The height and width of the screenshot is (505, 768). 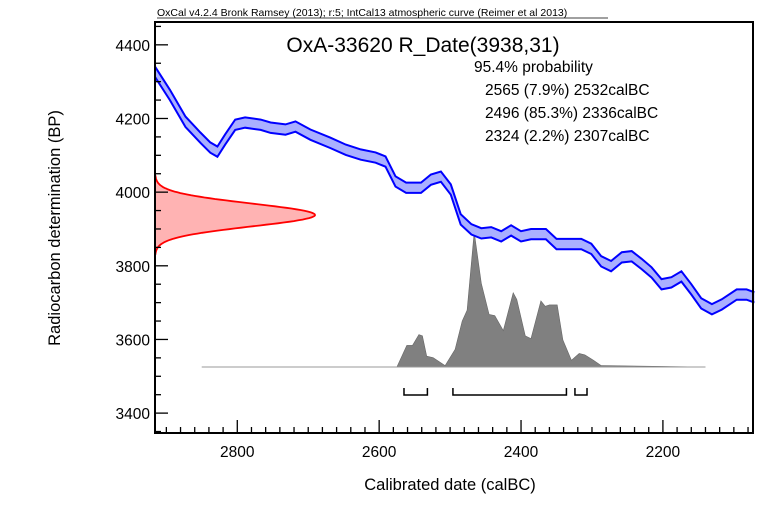 I want to click on range-text-1: 2565 (7.9%) 2532calBC, so click(x=567, y=90).